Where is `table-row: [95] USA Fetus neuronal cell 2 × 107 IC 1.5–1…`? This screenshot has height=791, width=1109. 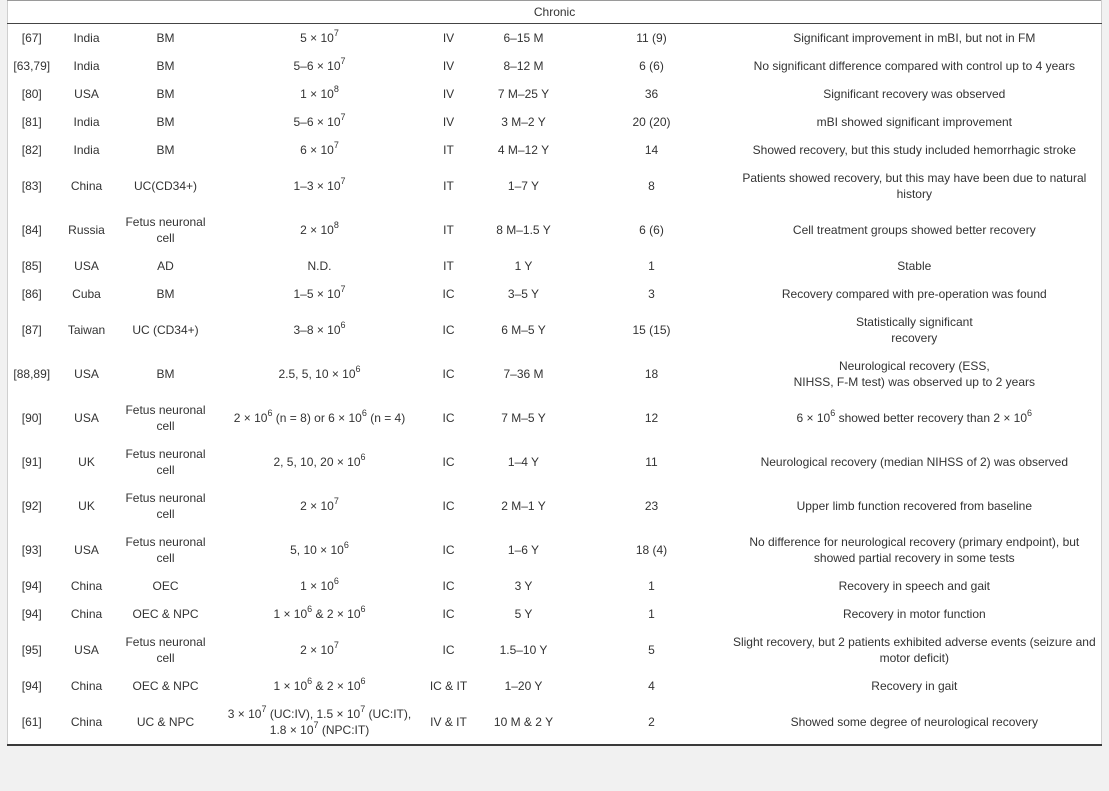
table-row: [95] USA Fetus neuronal cell 2 × 107 IC 1.5–1… is located at coordinates (554, 650).